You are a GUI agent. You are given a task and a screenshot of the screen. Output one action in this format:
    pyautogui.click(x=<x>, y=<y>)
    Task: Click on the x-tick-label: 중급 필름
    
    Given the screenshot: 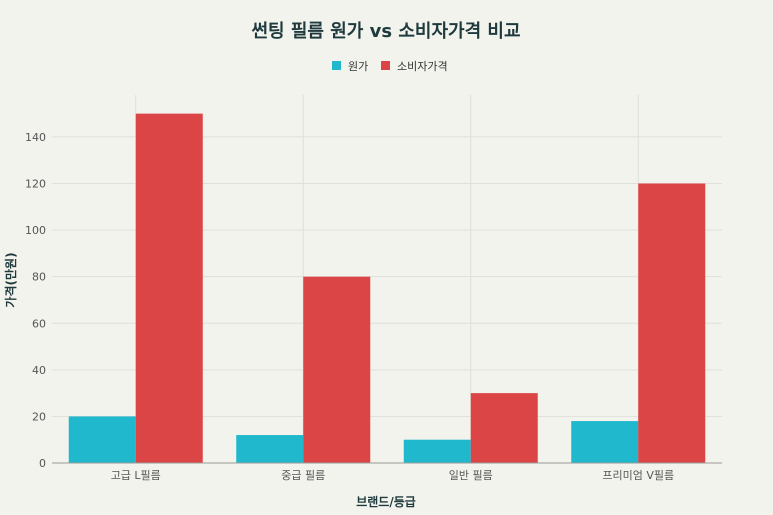 What is the action you would take?
    pyautogui.click(x=303, y=475)
    